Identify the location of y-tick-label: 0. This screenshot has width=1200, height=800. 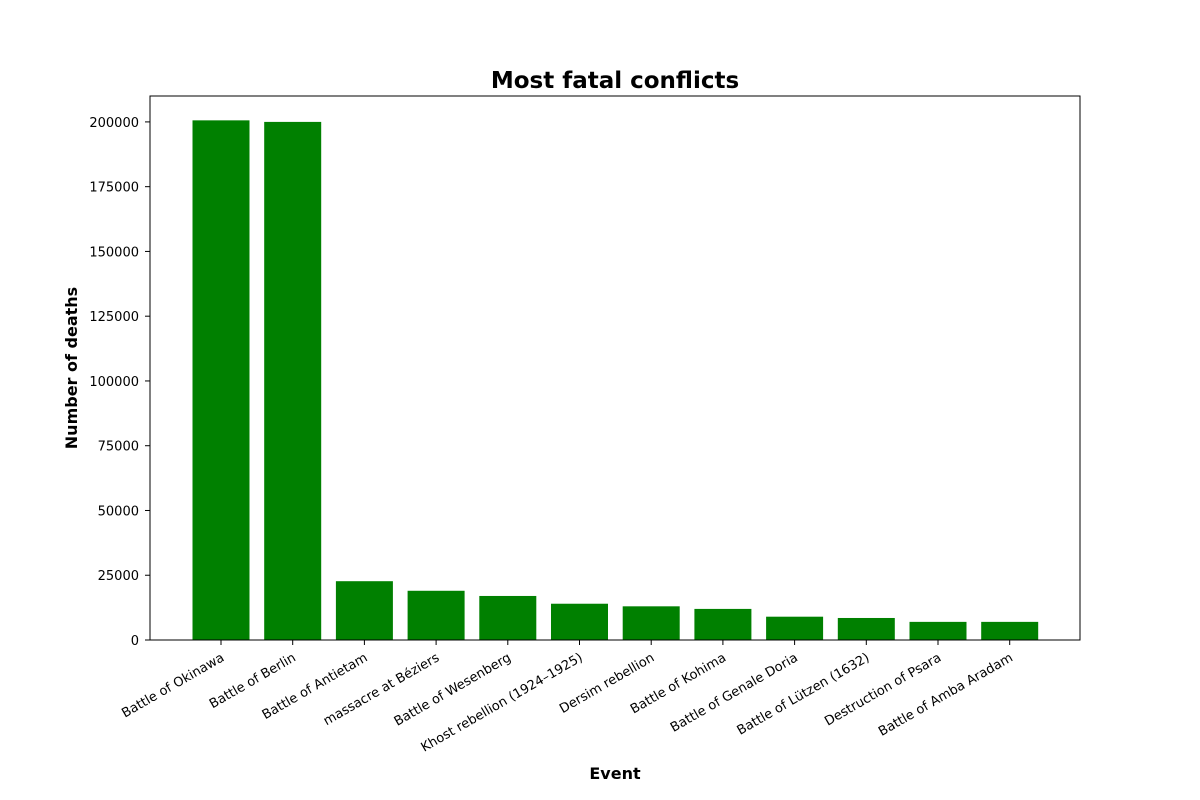
(135, 641).